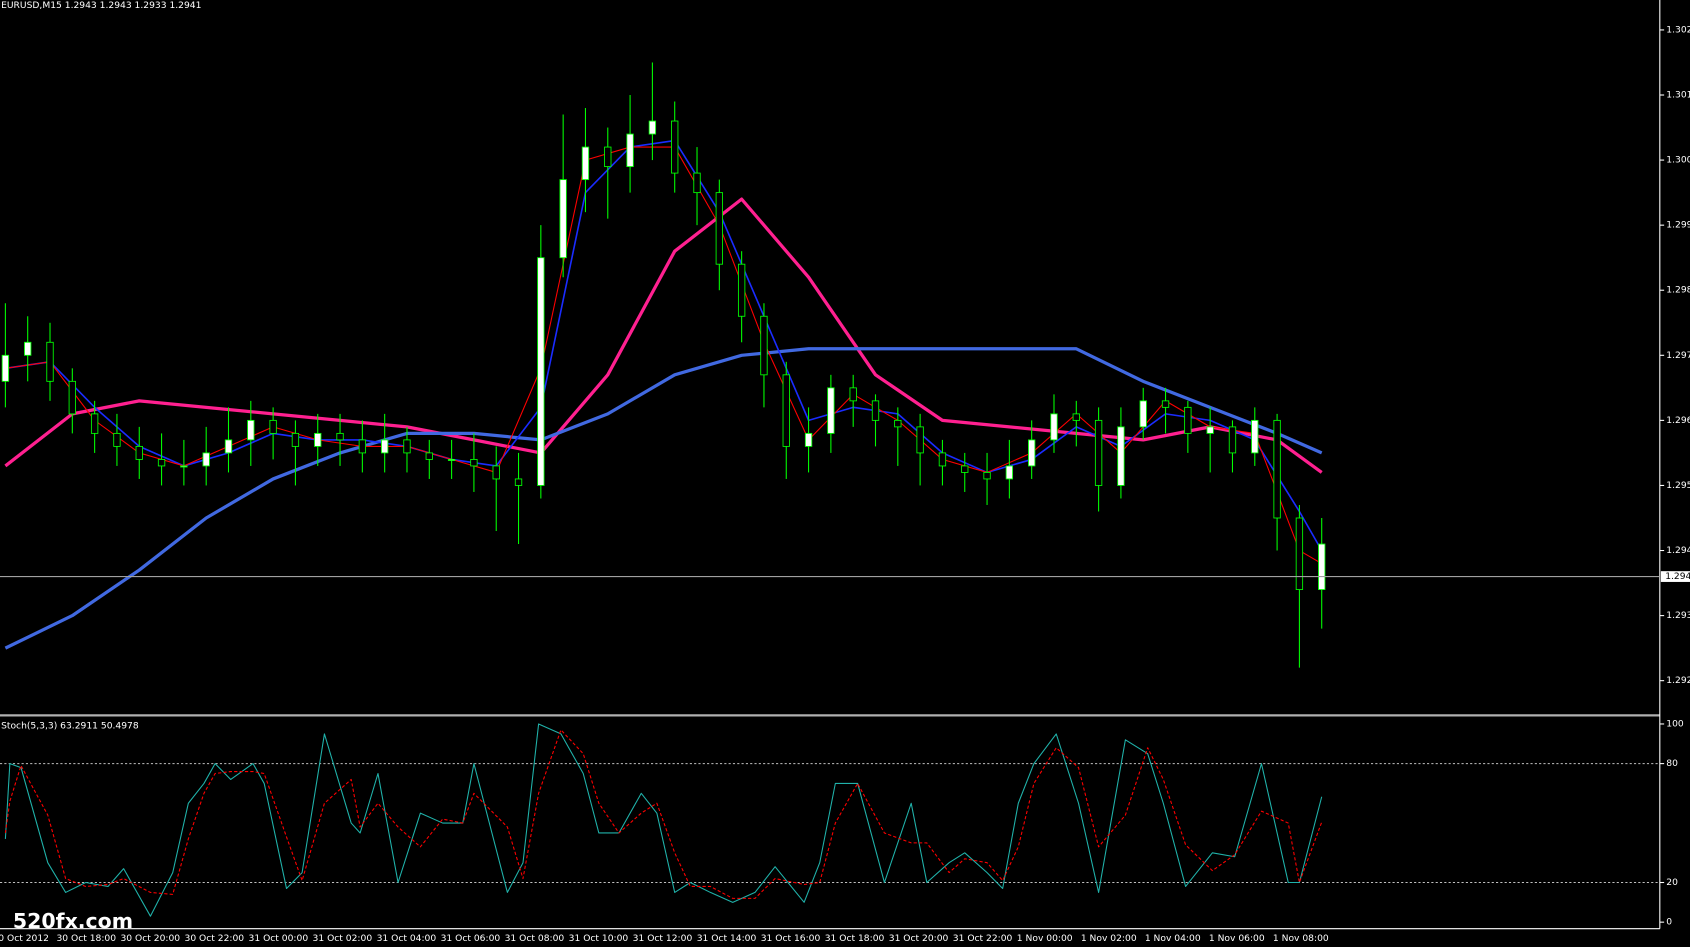 The image size is (1690, 947). What do you see at coordinates (1301, 939) in the screenshot?
I see `x-tick-label: 1 Nov 08:00` at bounding box center [1301, 939].